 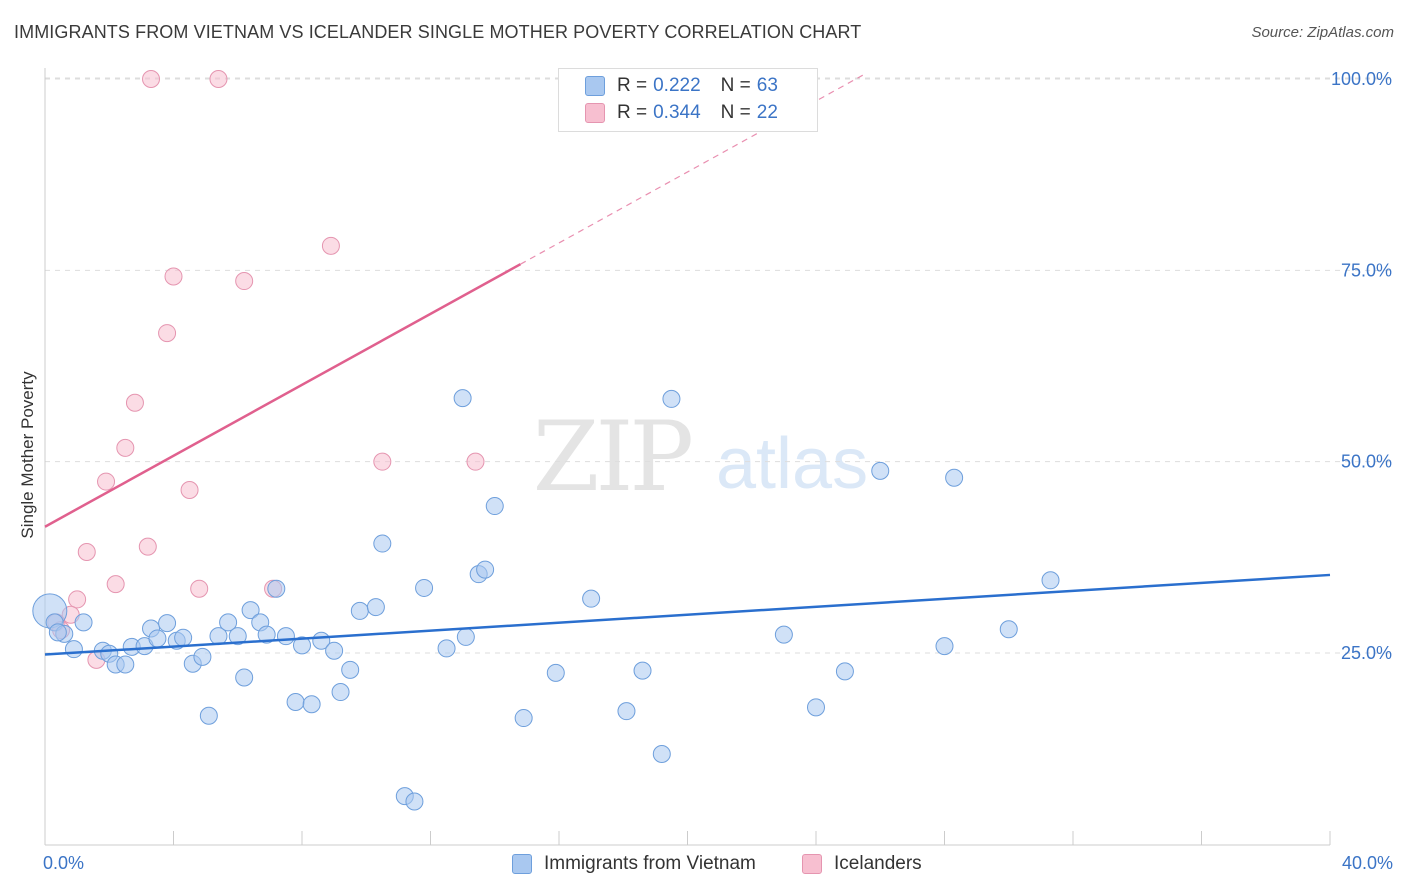 I want to click on r-value: 0.344, so click(x=677, y=112).